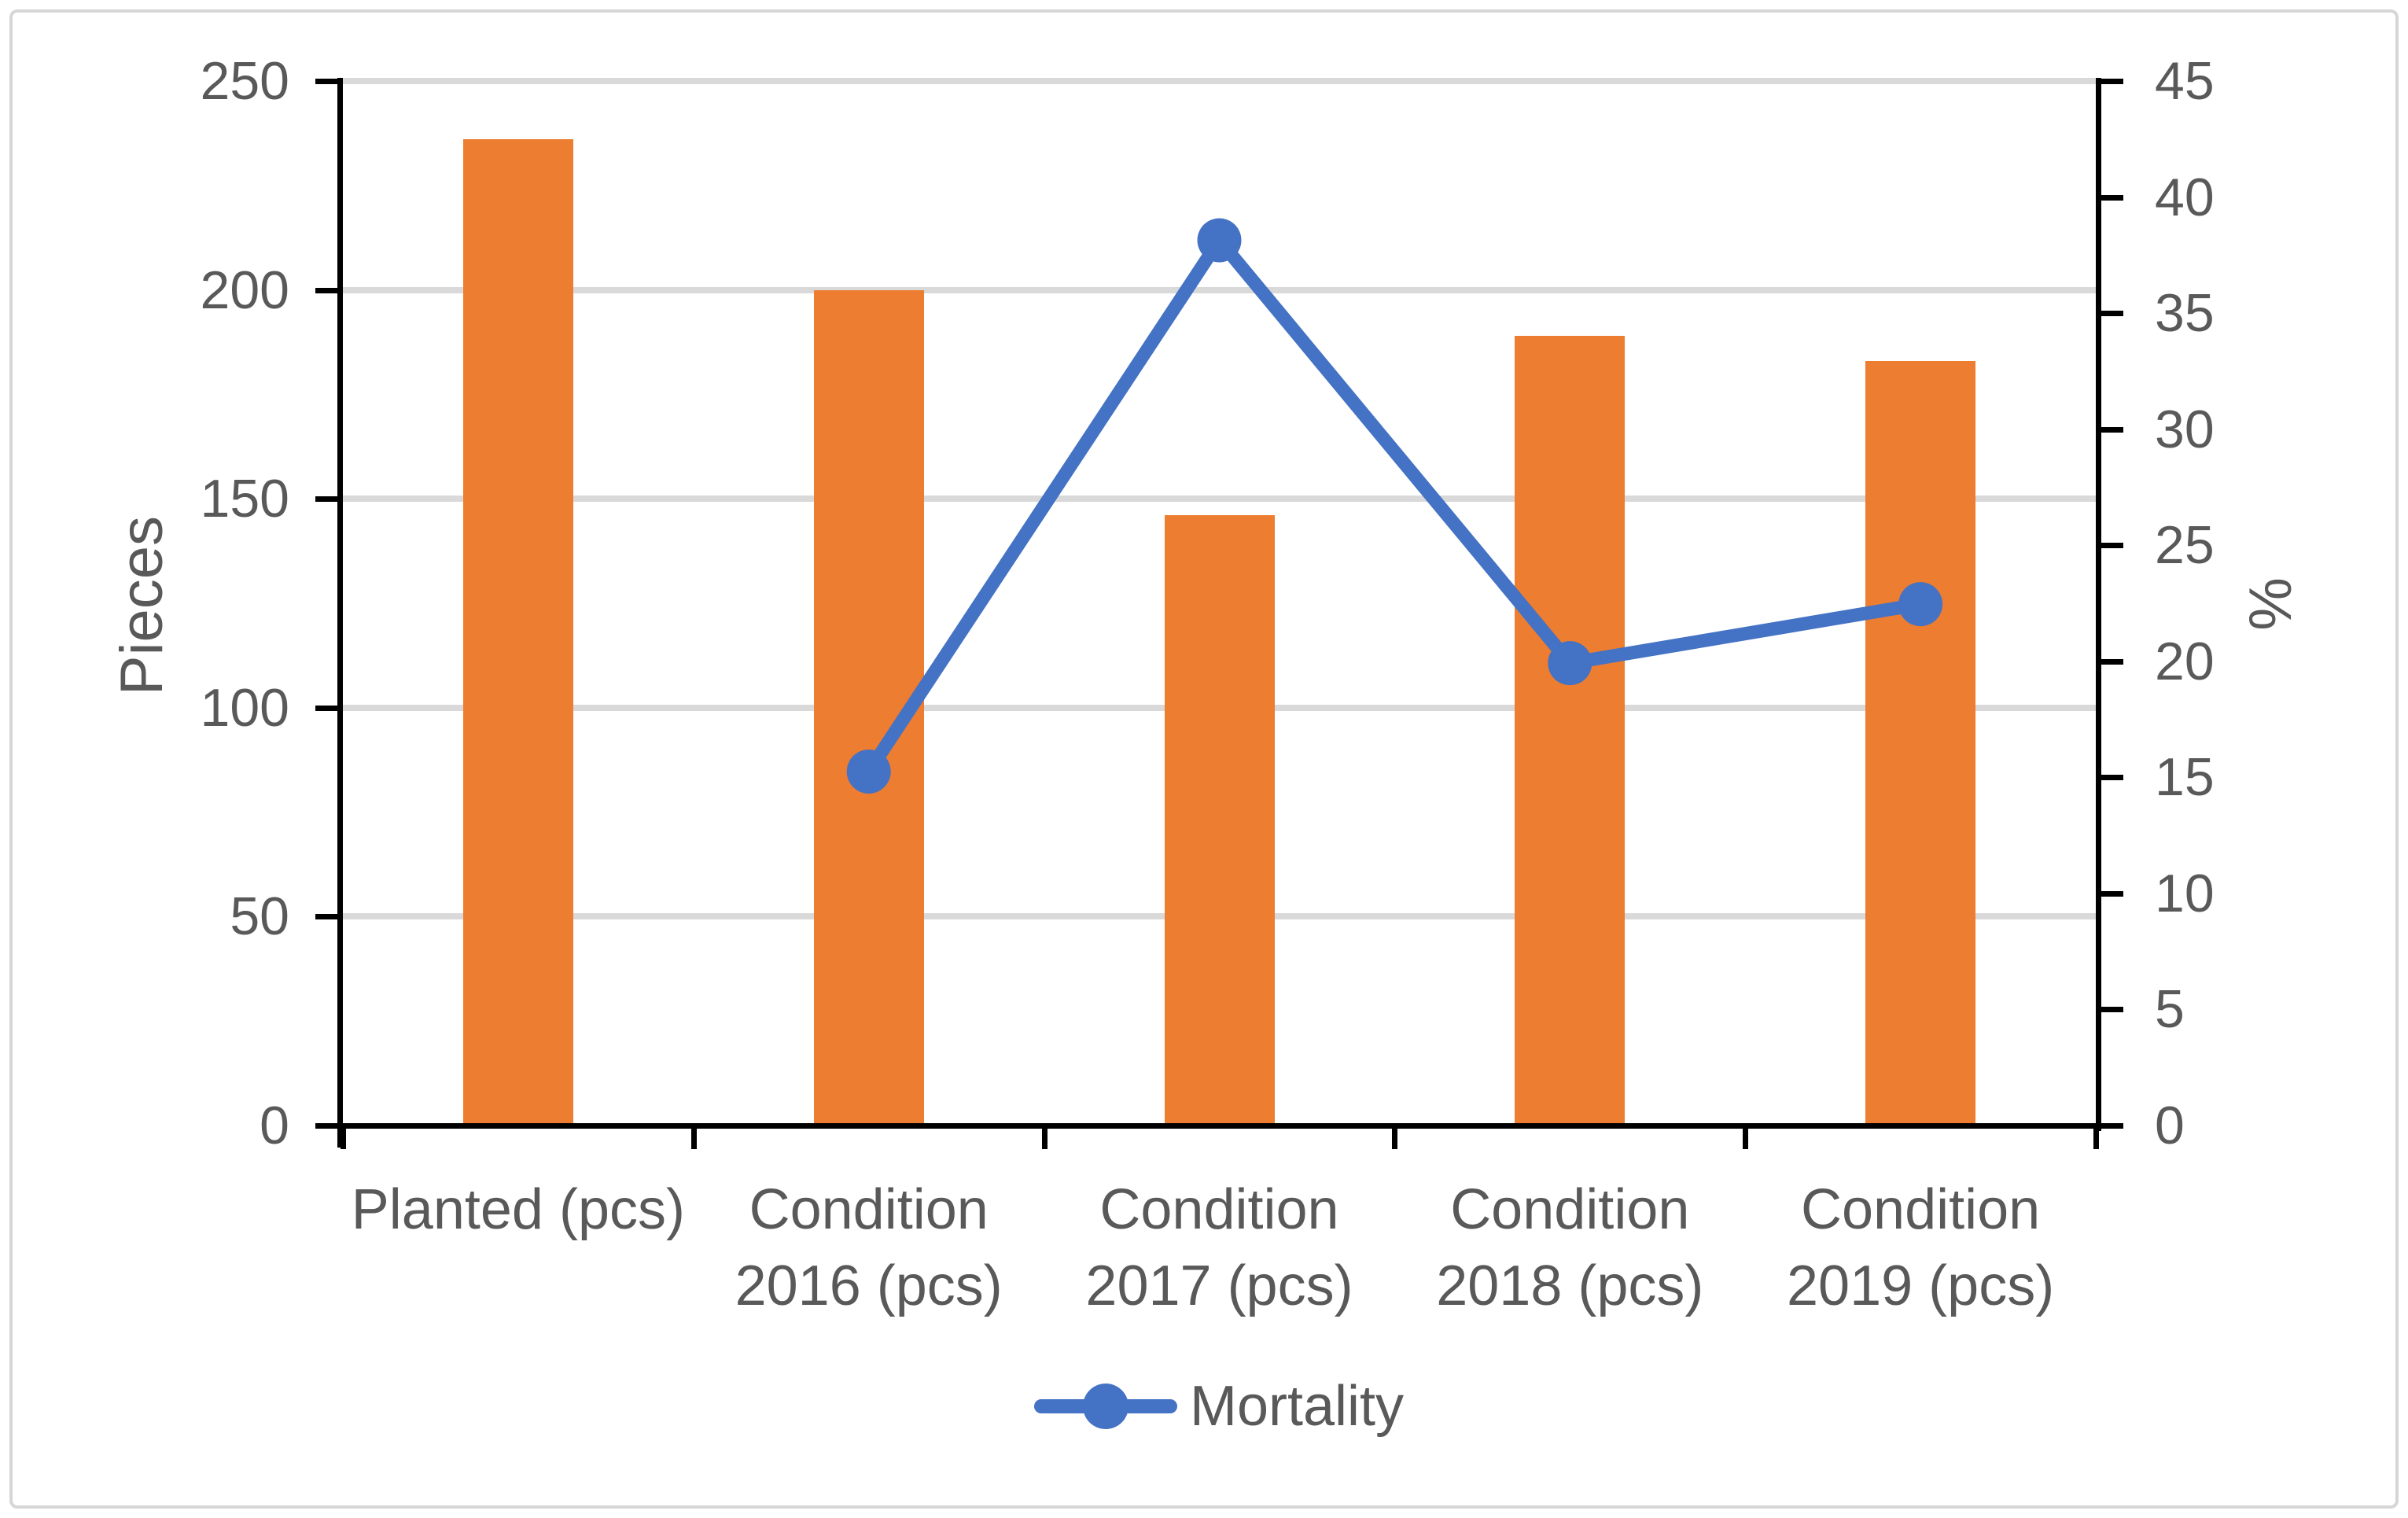 This screenshot has width=2408, height=1518. I want to click on legend: Mortality, so click(1219, 1406).